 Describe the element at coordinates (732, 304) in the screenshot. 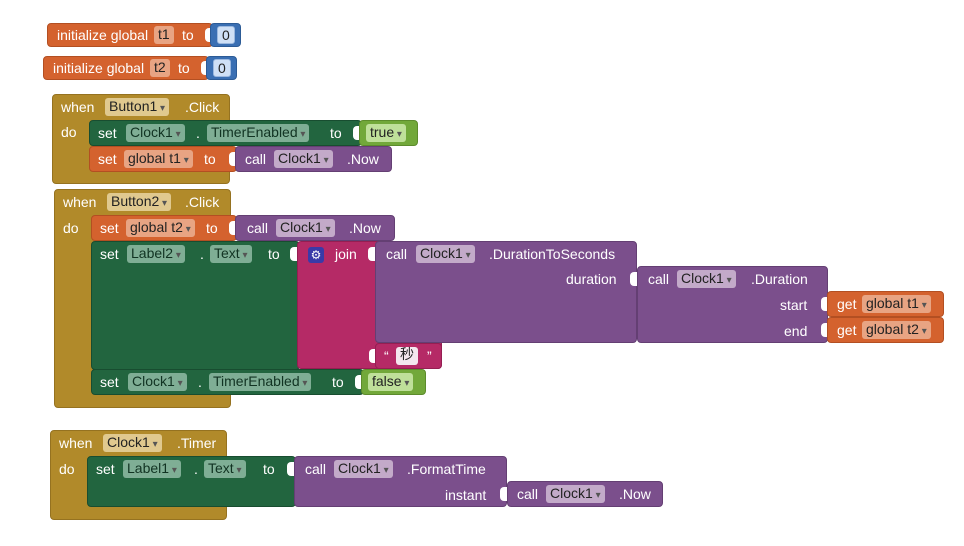

I see `call-clock1-duration-block: call Clock1 .Duration start end` at that location.